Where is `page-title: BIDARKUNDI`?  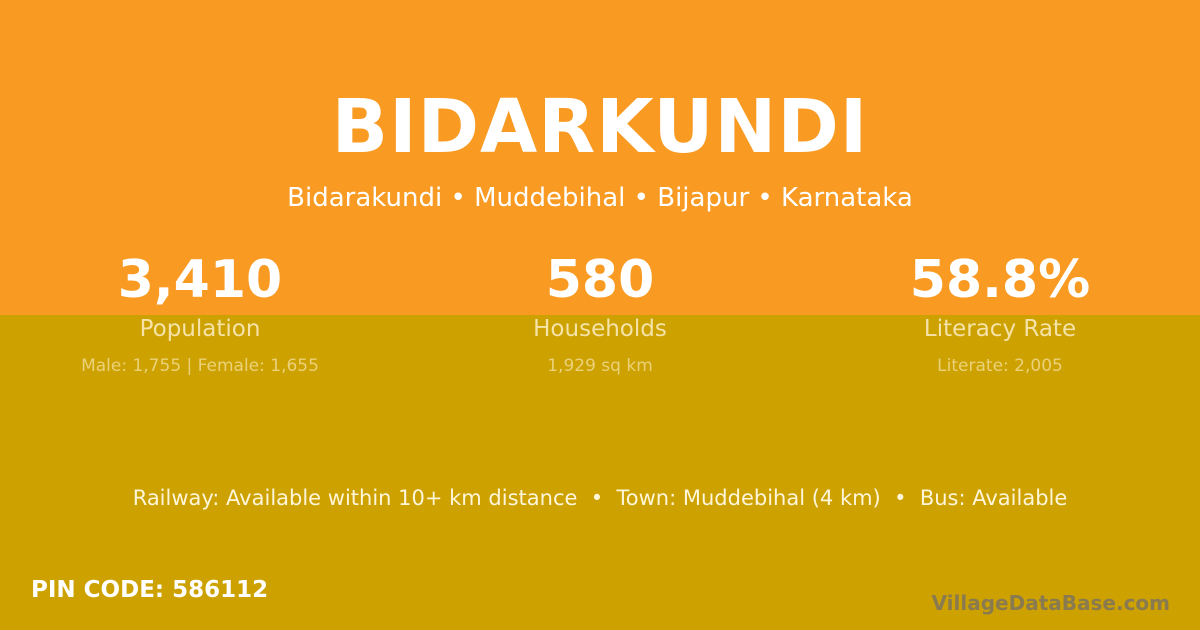 page-title: BIDARKUNDI is located at coordinates (600, 127).